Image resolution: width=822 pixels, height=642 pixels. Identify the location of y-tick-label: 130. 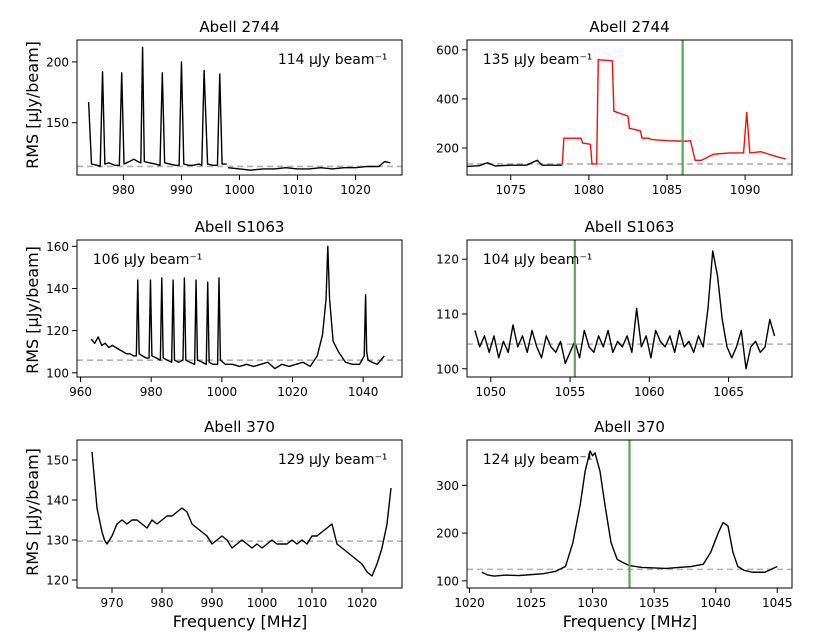
(57, 541).